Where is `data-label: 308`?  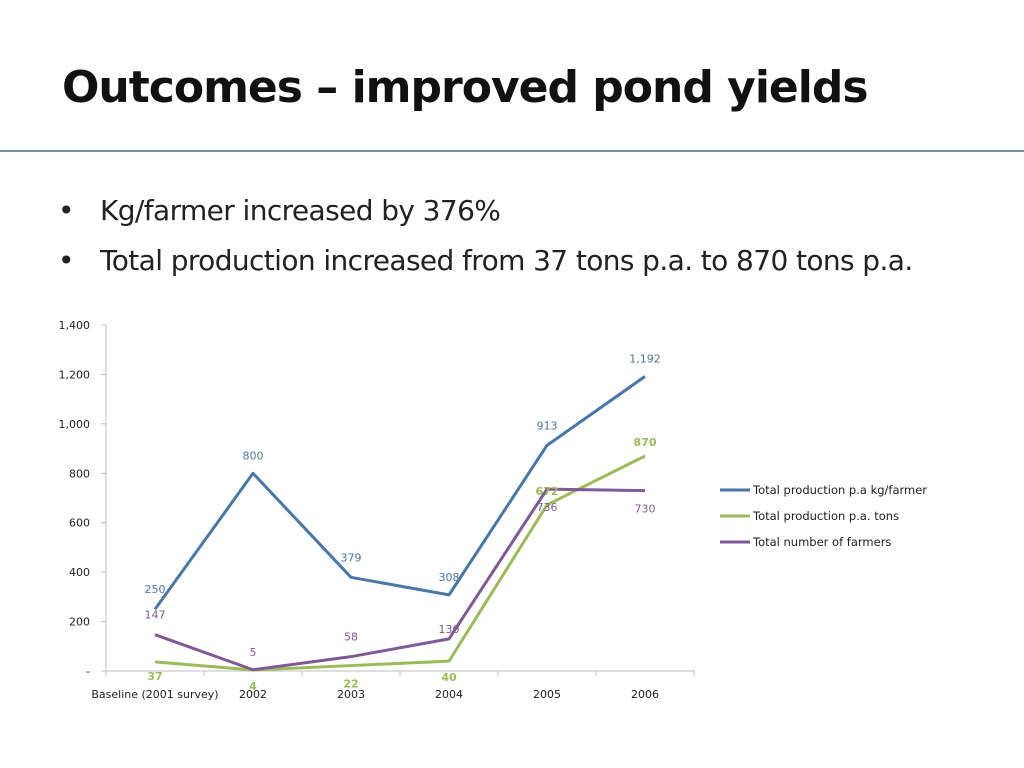 data-label: 308 is located at coordinates (449, 577).